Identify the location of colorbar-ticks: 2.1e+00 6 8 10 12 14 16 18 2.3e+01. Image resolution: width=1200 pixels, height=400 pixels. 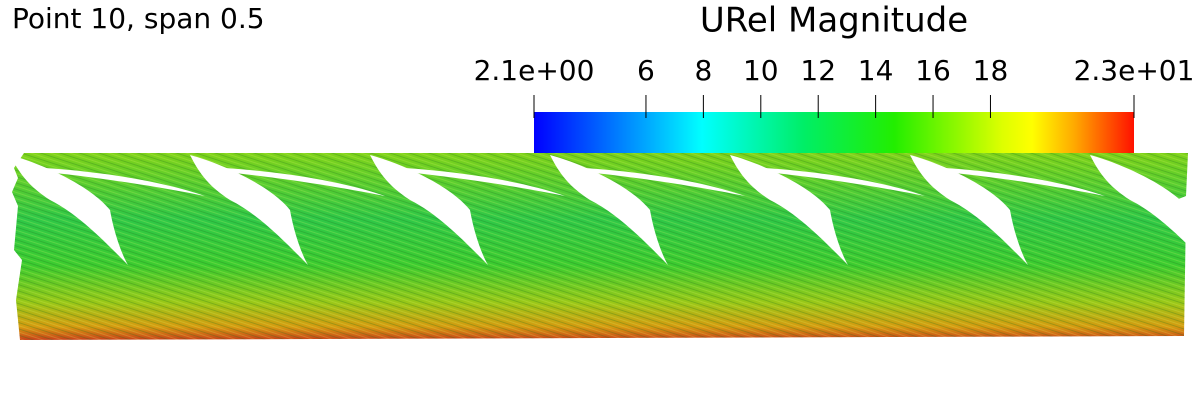
(834, 86).